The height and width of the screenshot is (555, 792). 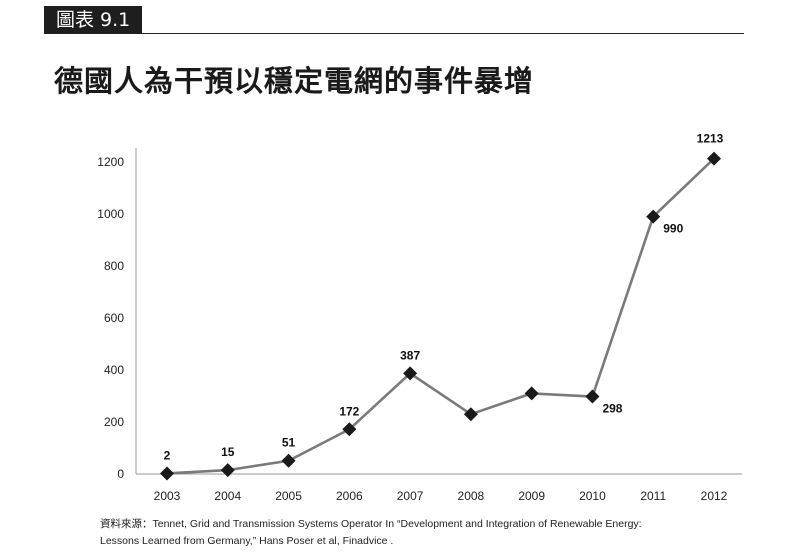 I want to click on data-label: 15, so click(x=228, y=452).